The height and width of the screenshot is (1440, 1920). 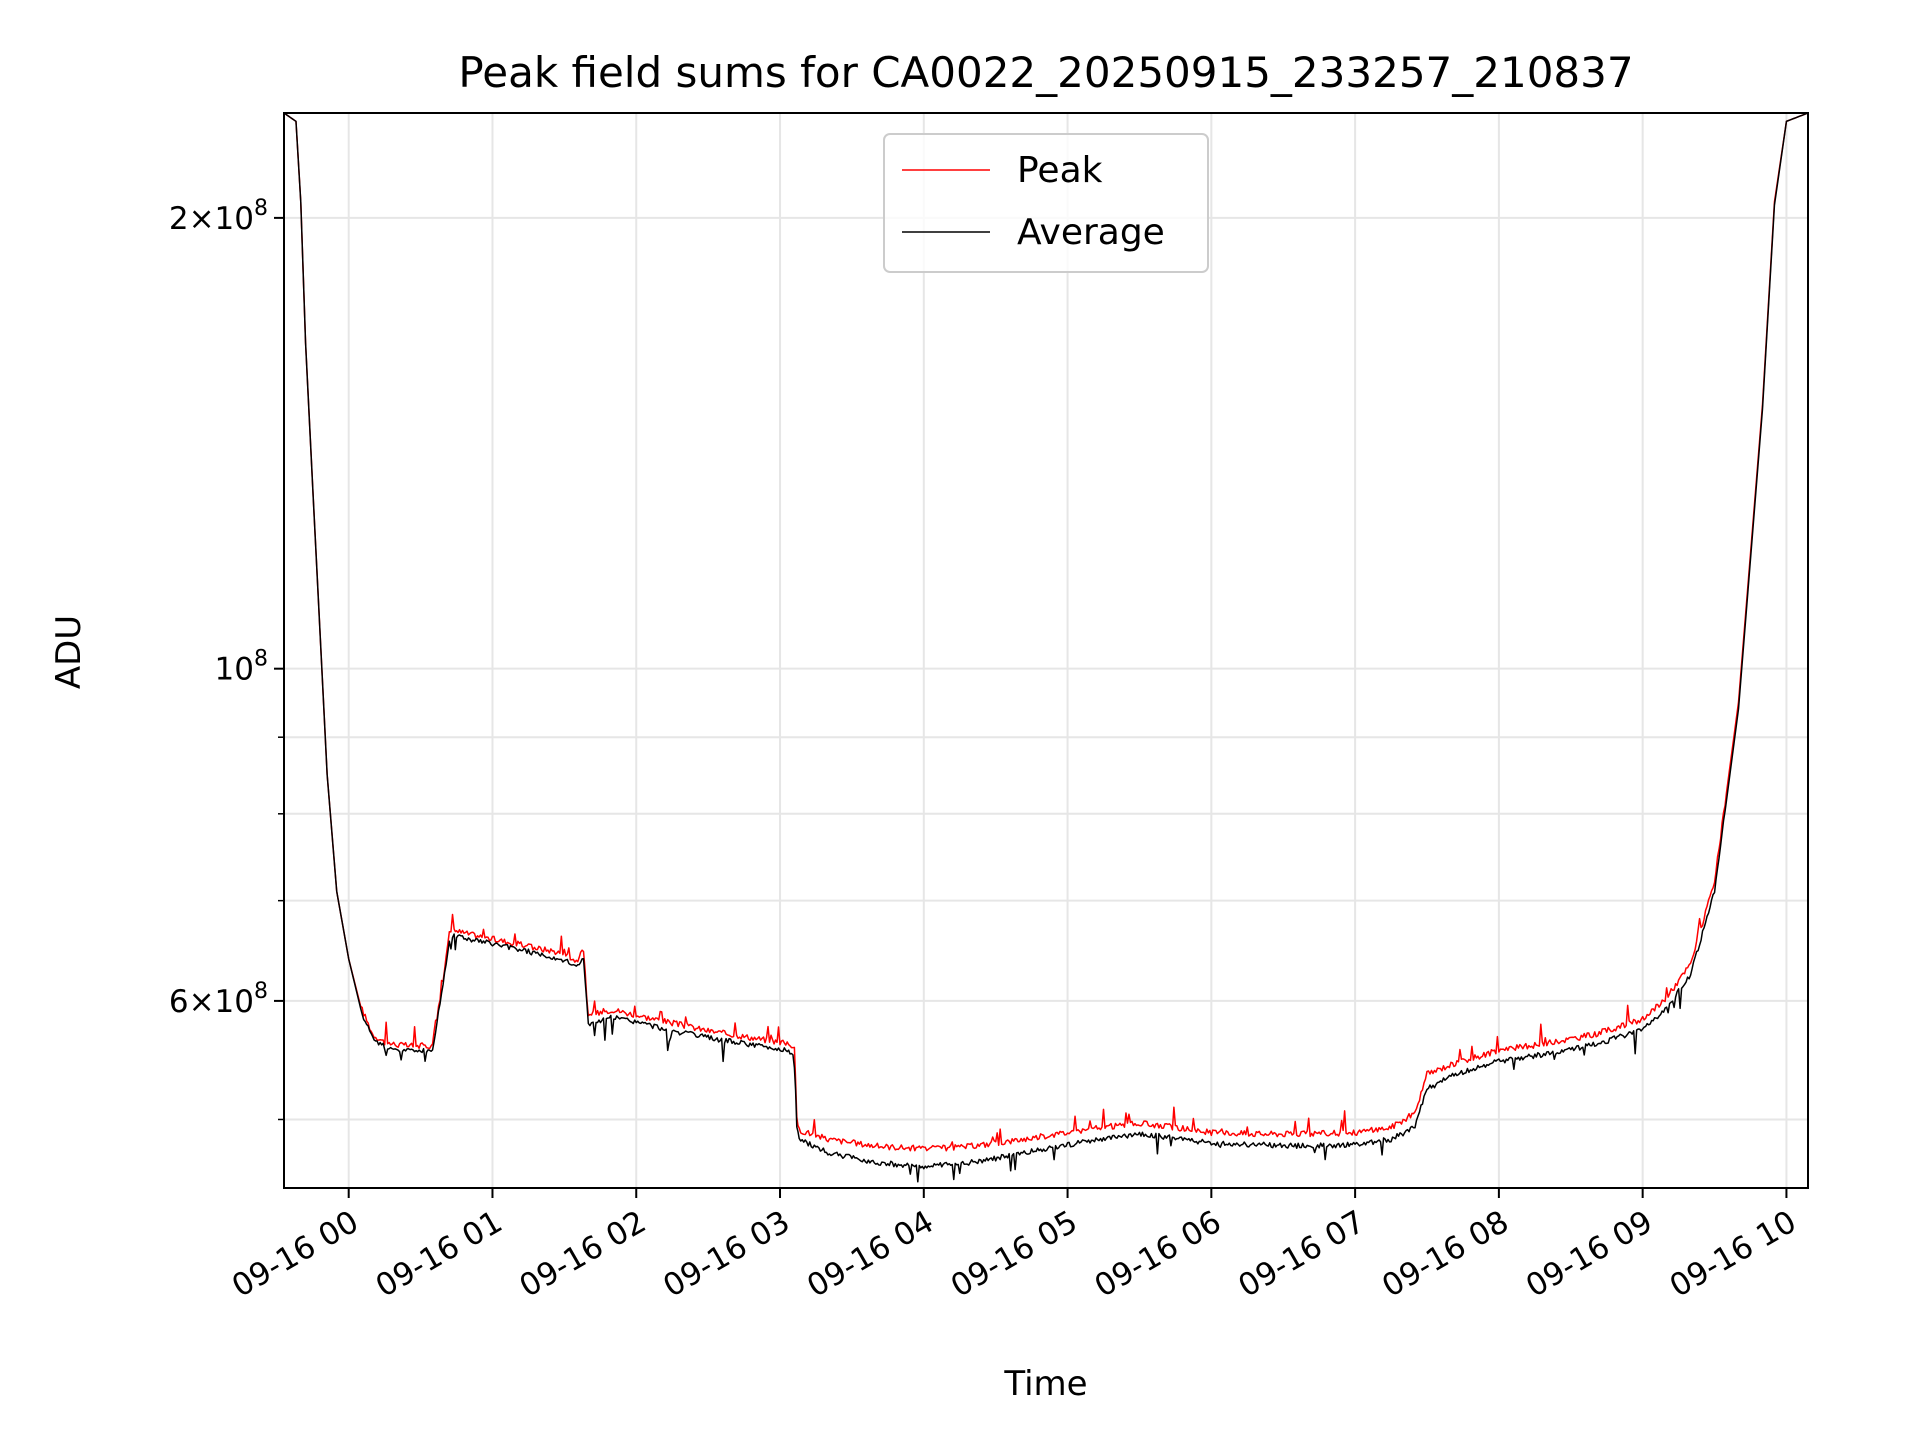 What do you see at coordinates (69, 652) in the screenshot?
I see `y-axis-label: ADU` at bounding box center [69, 652].